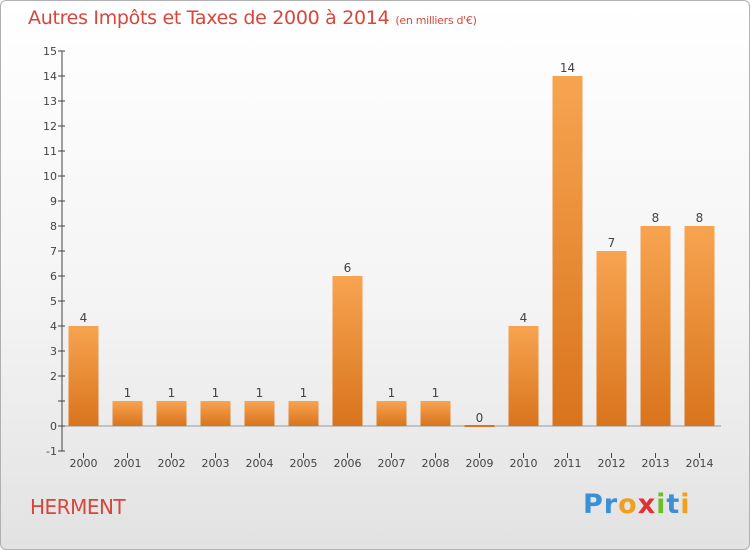  Describe the element at coordinates (209, 18) in the screenshot. I see `chart-title-text: Autres Impôts et Taxes de 2000 à 2014` at that location.